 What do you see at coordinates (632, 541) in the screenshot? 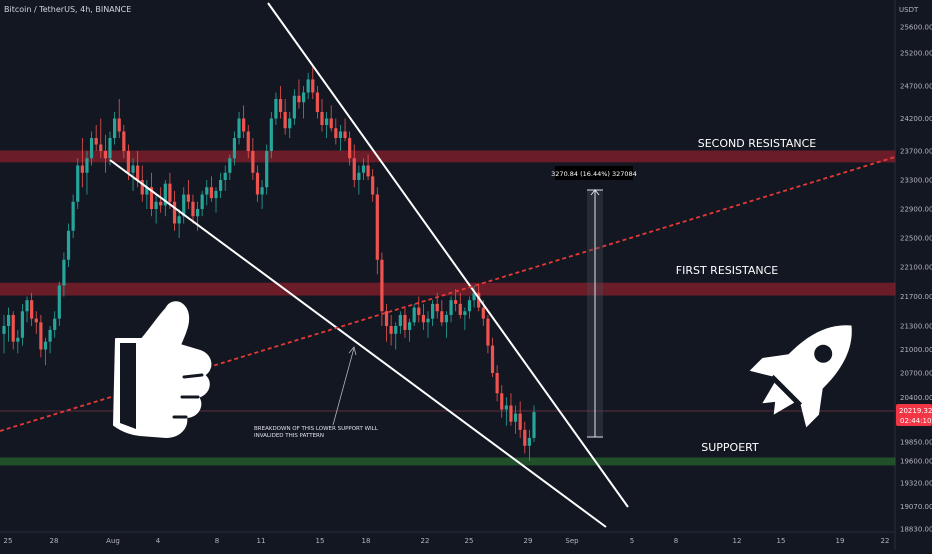
I see `x-tick-label: 5` at bounding box center [632, 541].